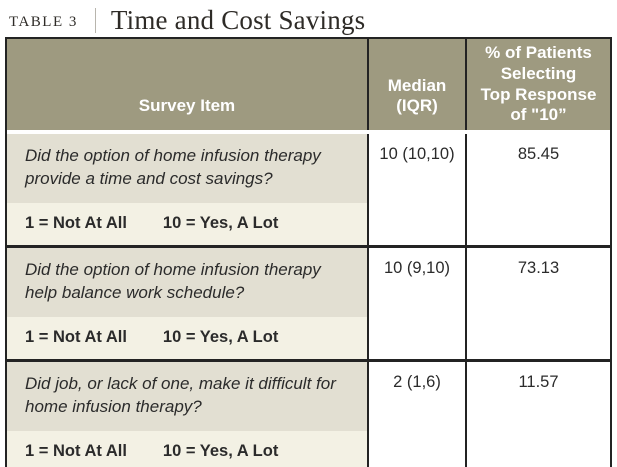  I want to click on table-number-label: TABLE 3, so click(43, 22).